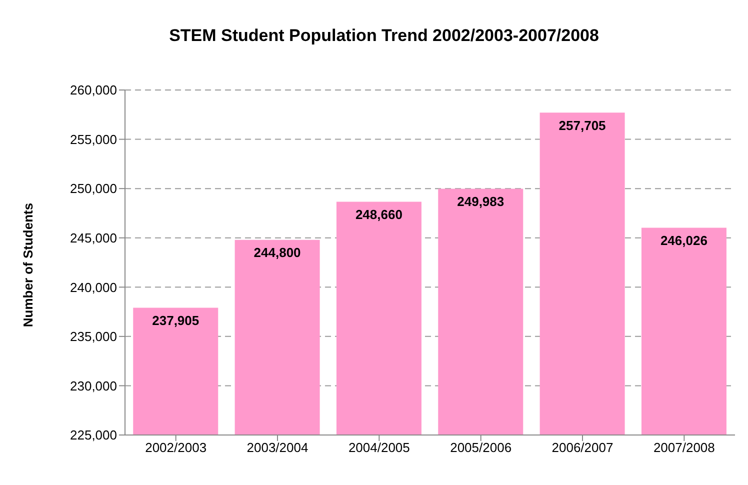 This screenshot has height=485, width=748. What do you see at coordinates (480, 201) in the screenshot?
I see `data-label: 249,983` at bounding box center [480, 201].